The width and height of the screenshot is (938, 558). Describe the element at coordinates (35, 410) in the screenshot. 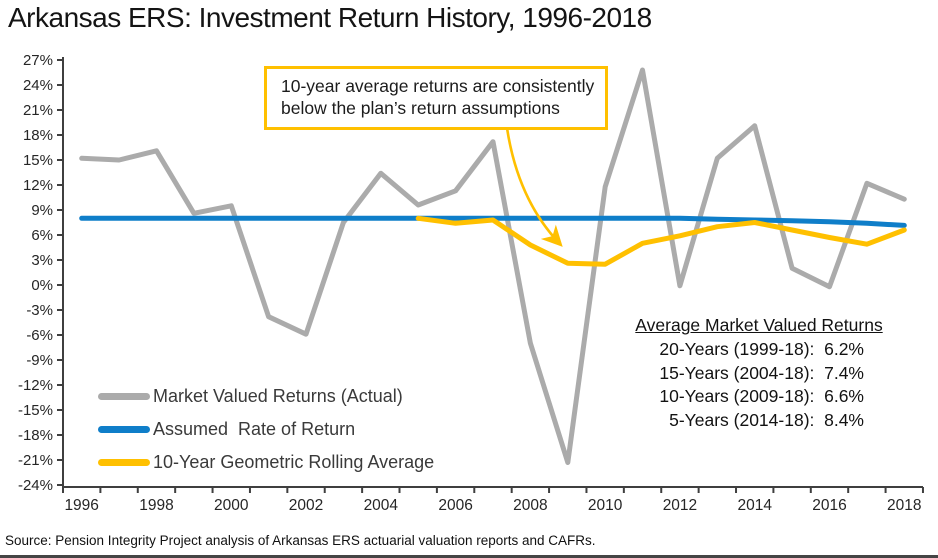

I see `y-tick-label: -15%` at that location.